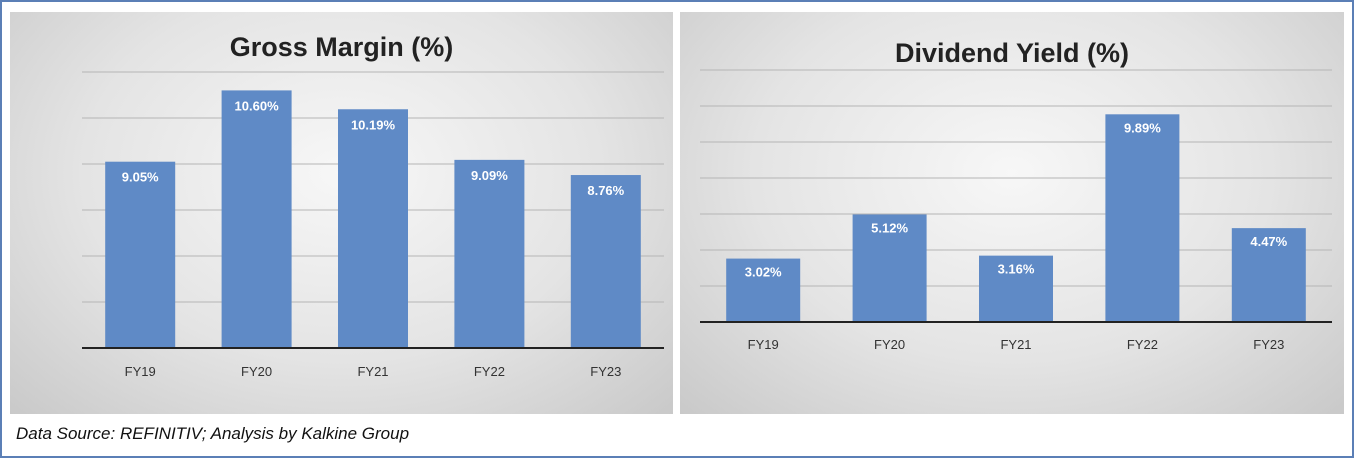  Describe the element at coordinates (1142, 344) in the screenshot. I see `dy-tick-label: FY22` at that location.